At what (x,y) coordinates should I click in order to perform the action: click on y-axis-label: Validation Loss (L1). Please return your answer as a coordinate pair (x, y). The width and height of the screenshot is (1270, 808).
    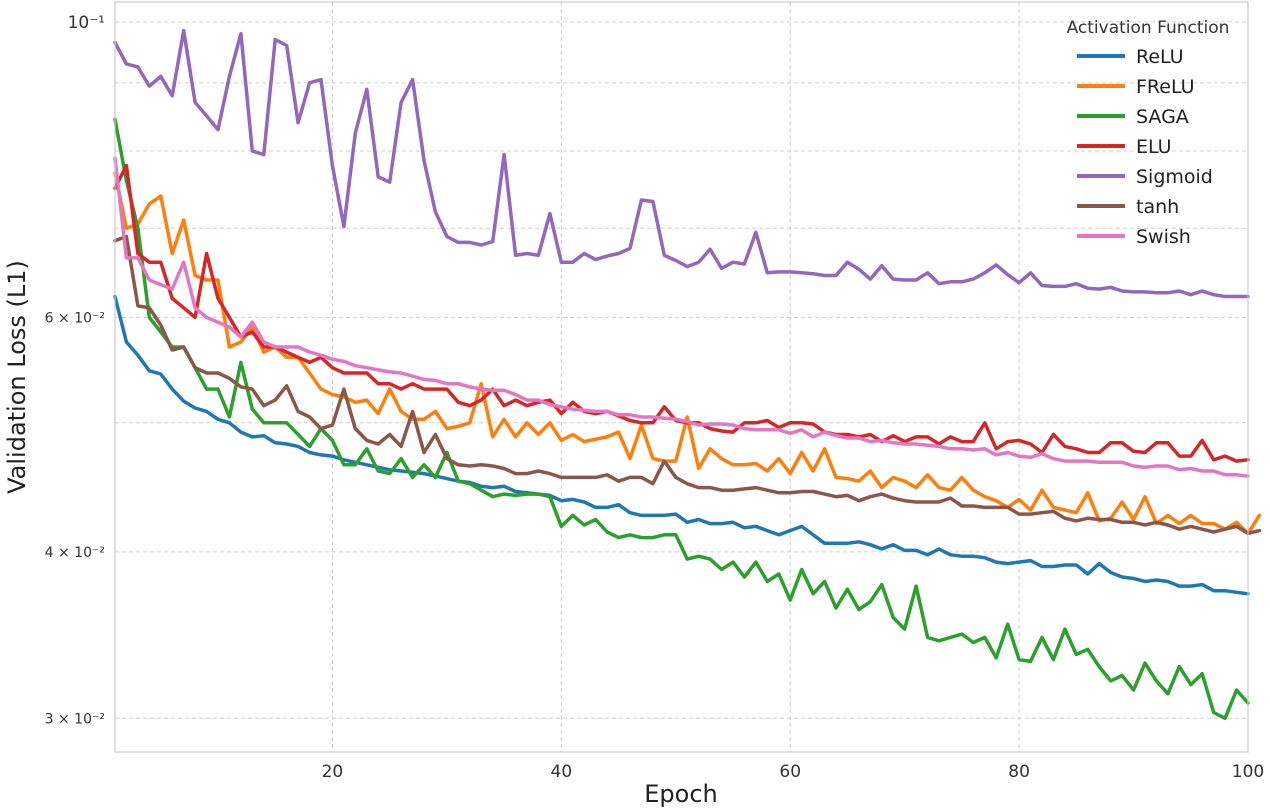
    Looking at the image, I should click on (17, 377).